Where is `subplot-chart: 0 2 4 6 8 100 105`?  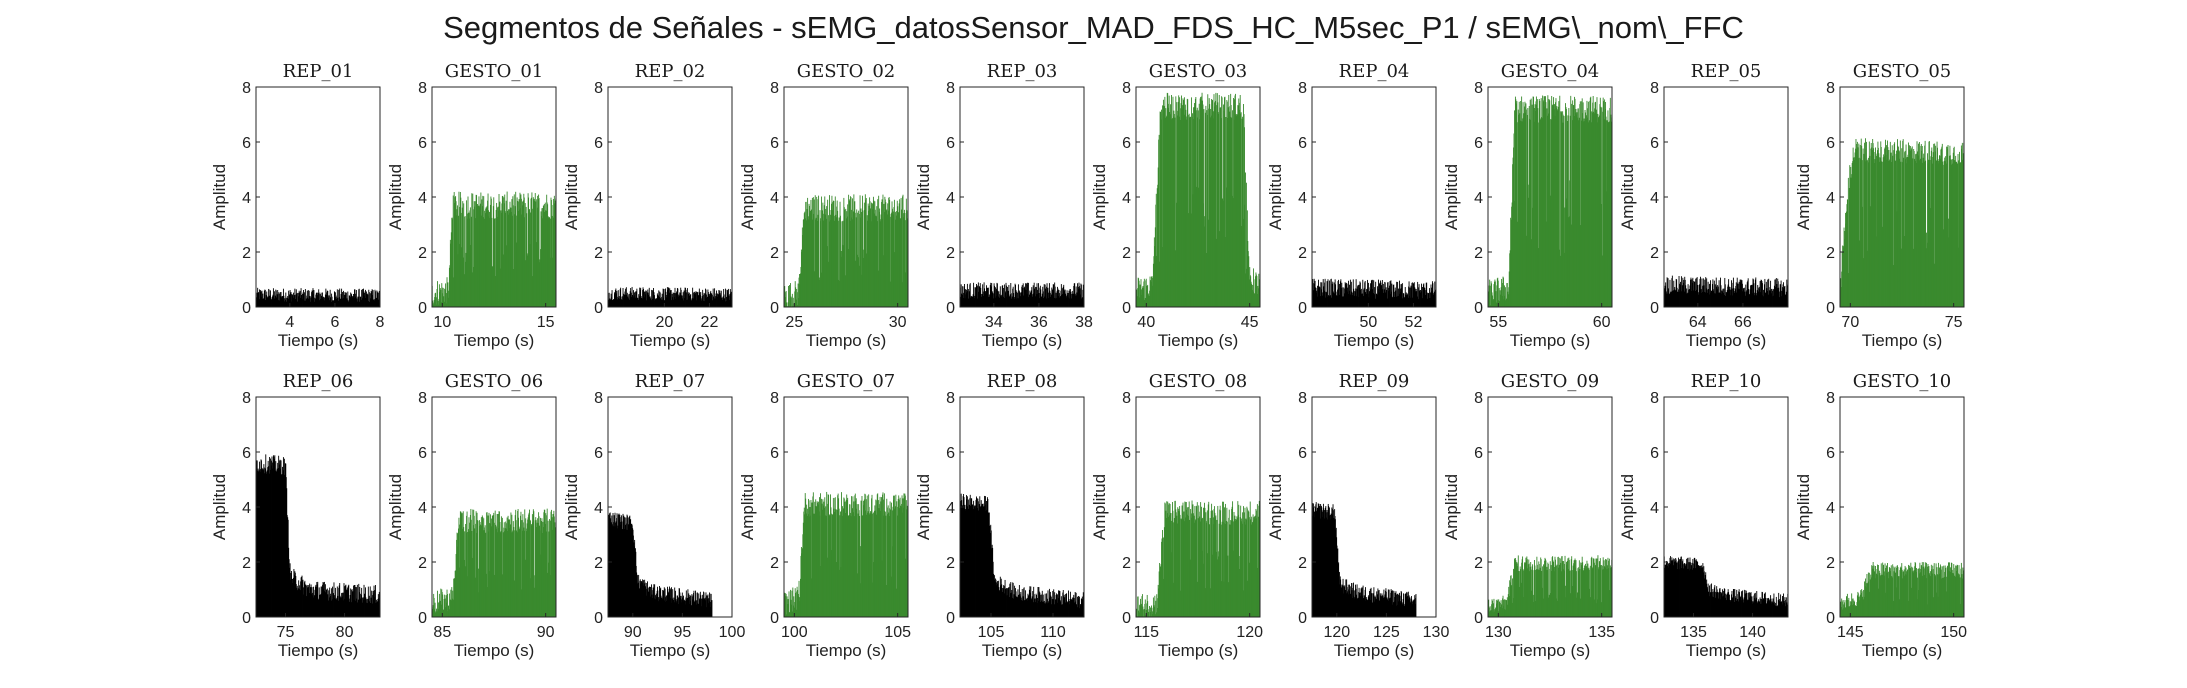
subplot-chart: 0 2 4 6 8 100 105 is located at coordinates (840, 515).